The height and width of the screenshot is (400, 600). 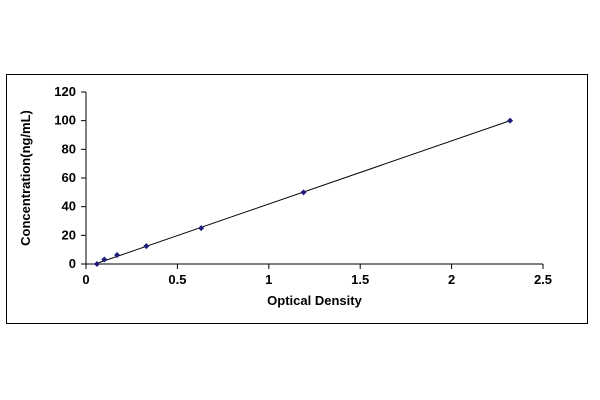 I want to click on x-tick-label: 2.5, so click(x=543, y=279).